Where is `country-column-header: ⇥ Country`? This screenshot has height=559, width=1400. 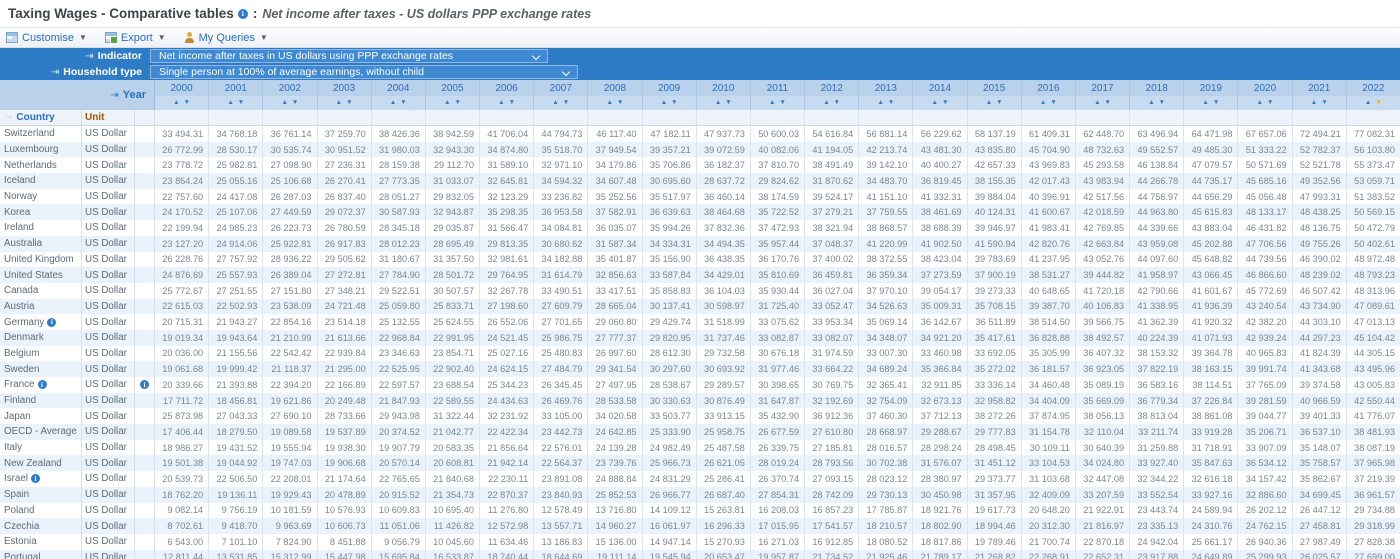 country-column-header: ⇥ Country is located at coordinates (41, 117).